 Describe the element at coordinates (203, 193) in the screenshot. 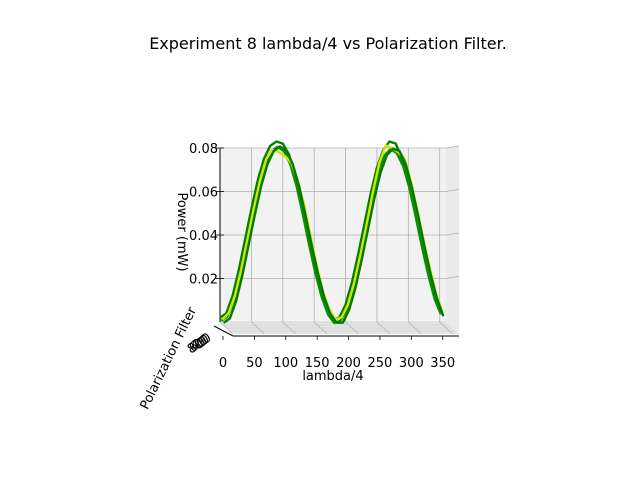

I see `z-tick-label: 0.06` at that location.